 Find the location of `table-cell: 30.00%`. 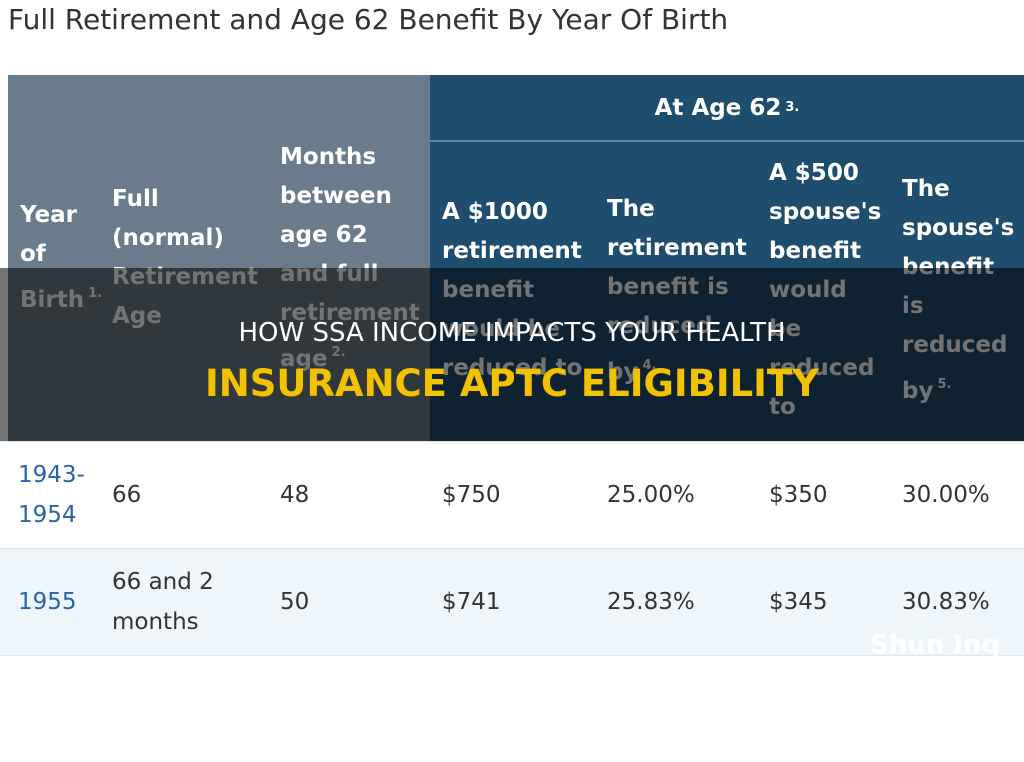

table-cell: 30.00% is located at coordinates (946, 494).